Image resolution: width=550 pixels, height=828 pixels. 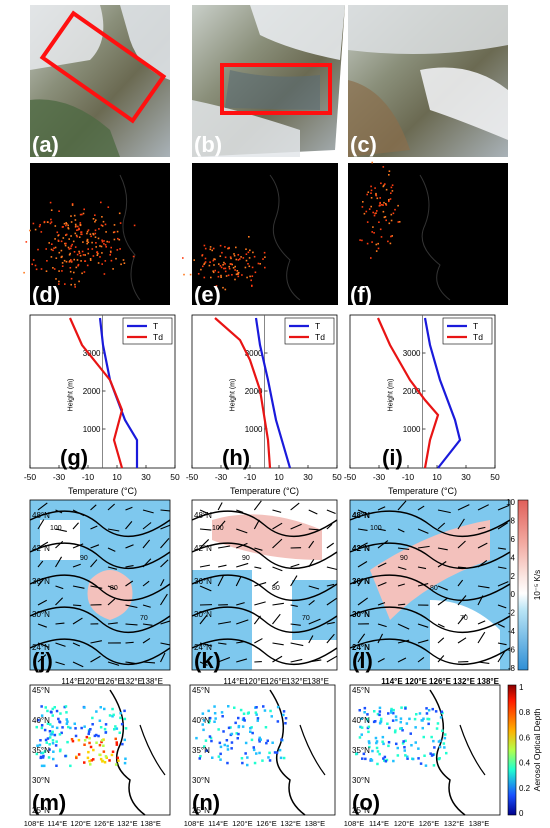 What do you see at coordinates (144, 618) in the screenshot?
I see `contour-label: 70` at bounding box center [144, 618].